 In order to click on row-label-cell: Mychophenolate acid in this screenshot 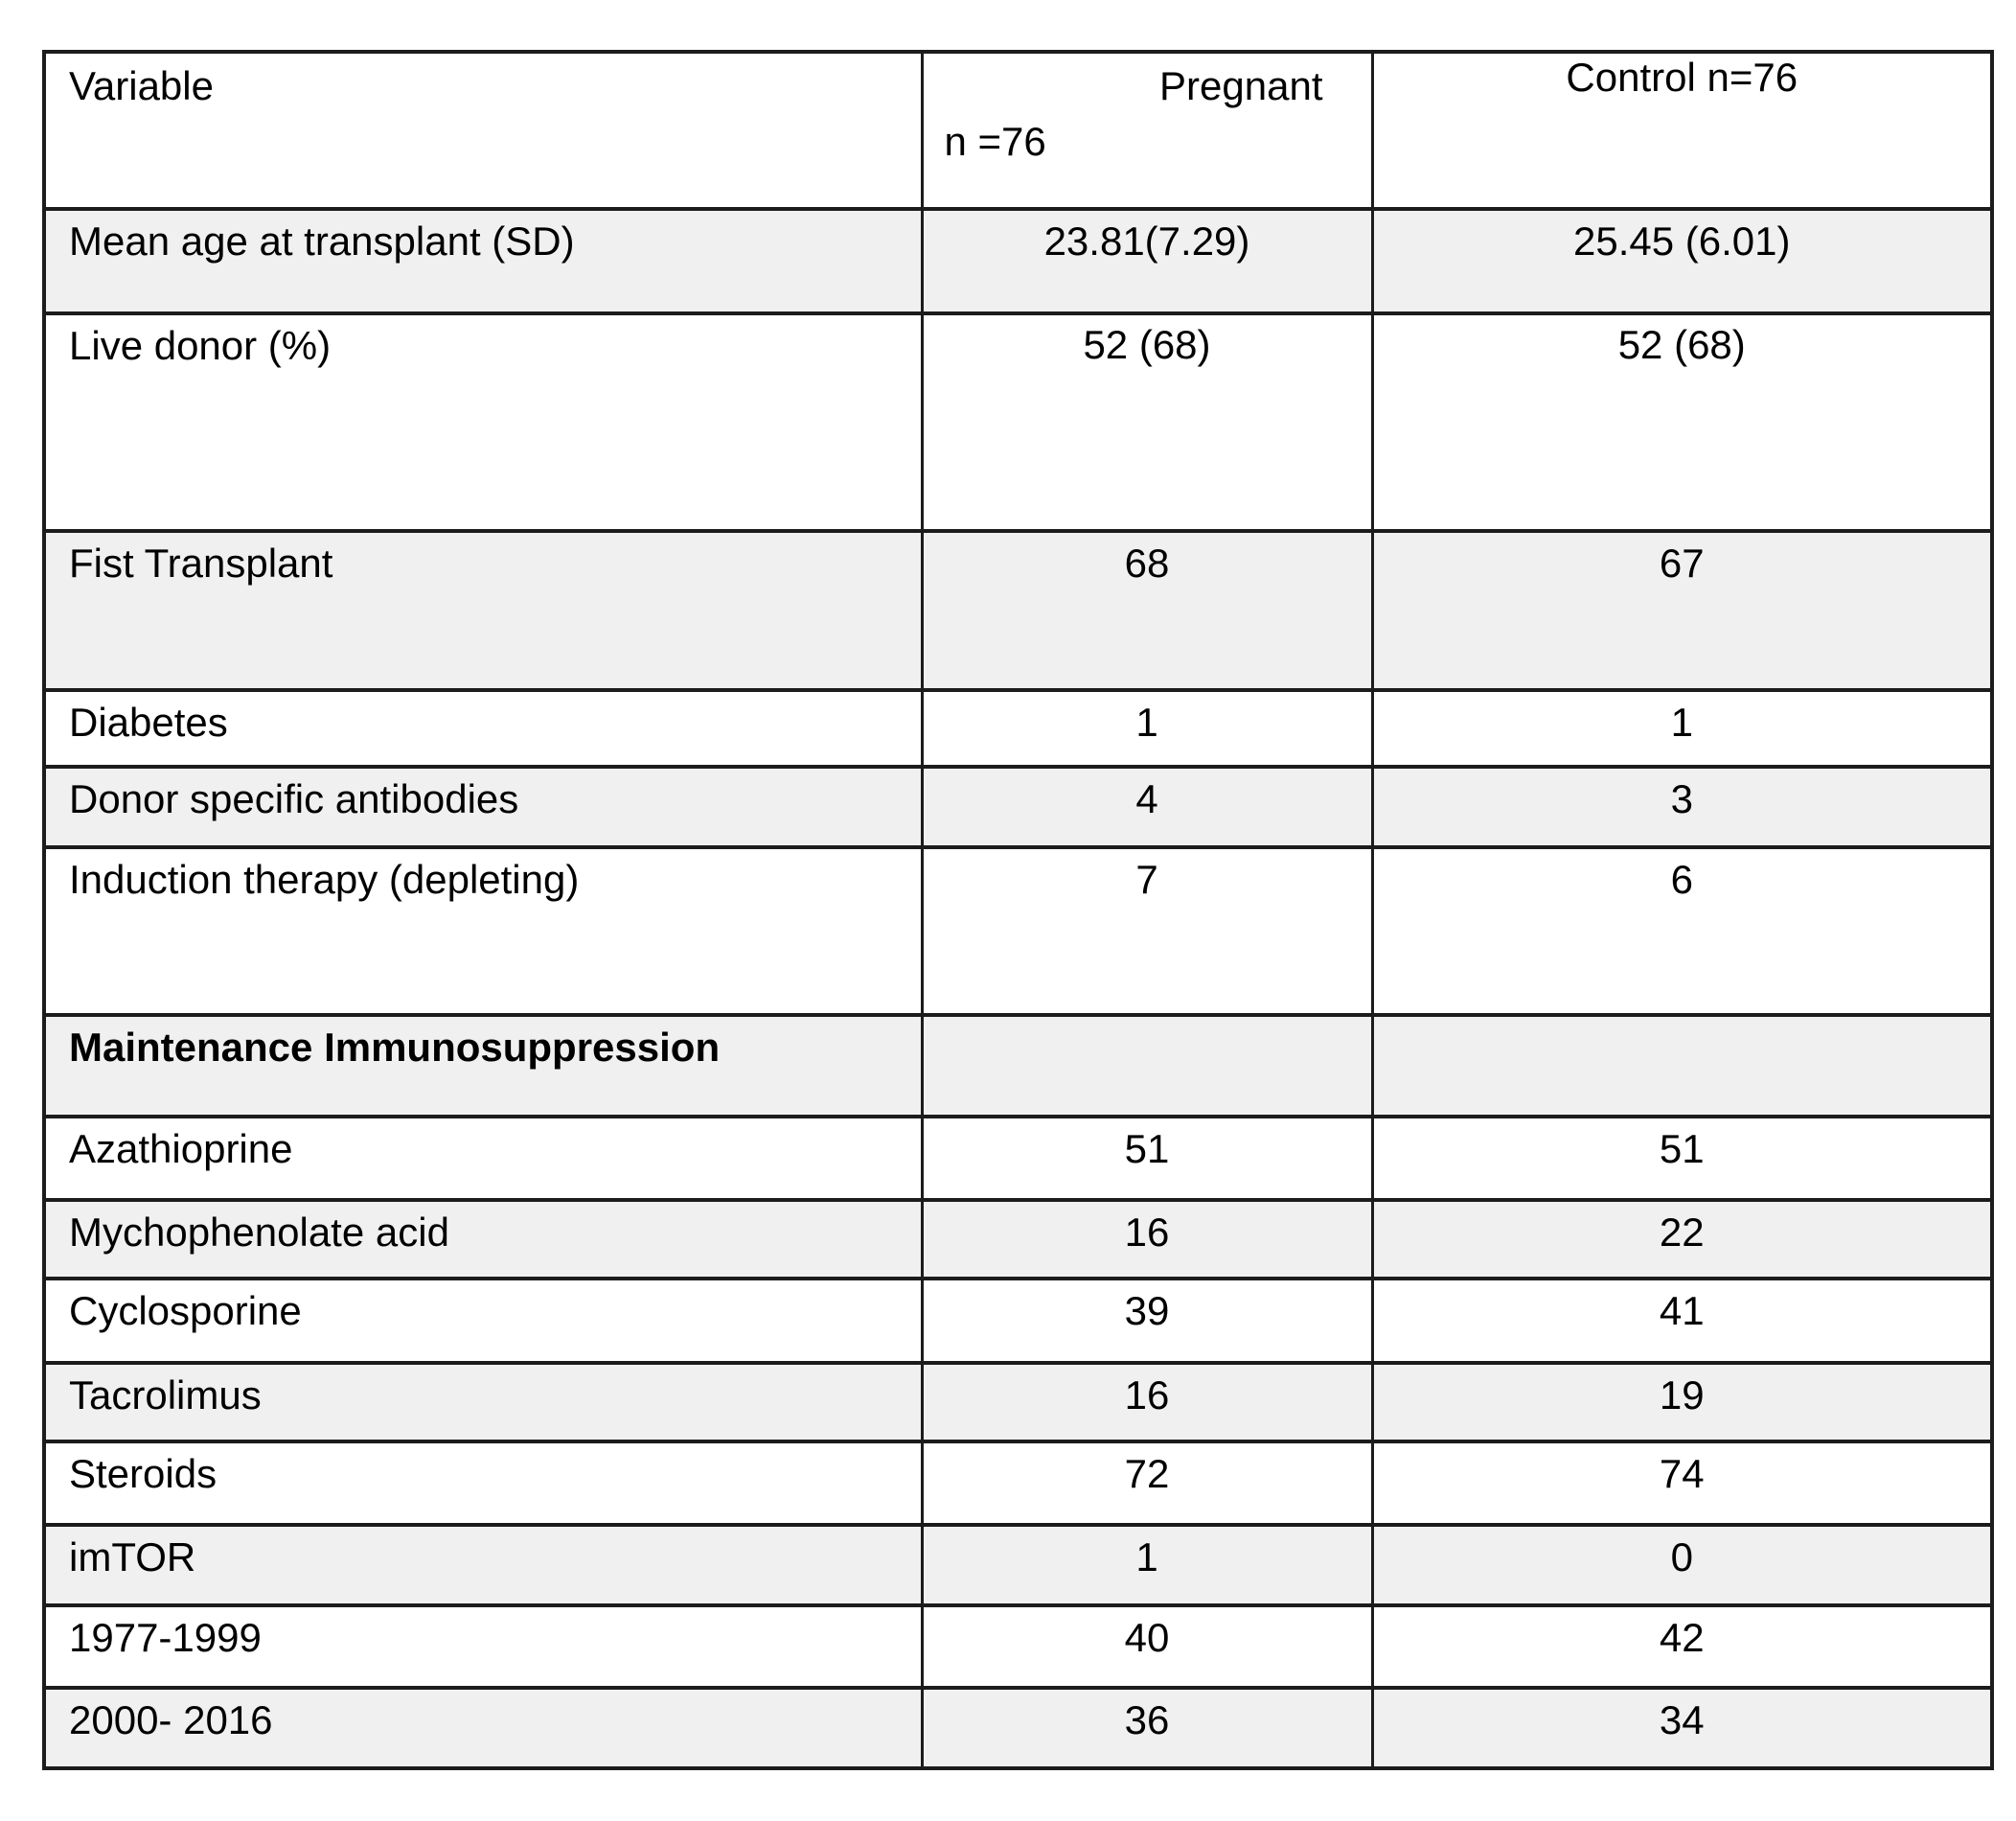, I will do `click(483, 1239)`.